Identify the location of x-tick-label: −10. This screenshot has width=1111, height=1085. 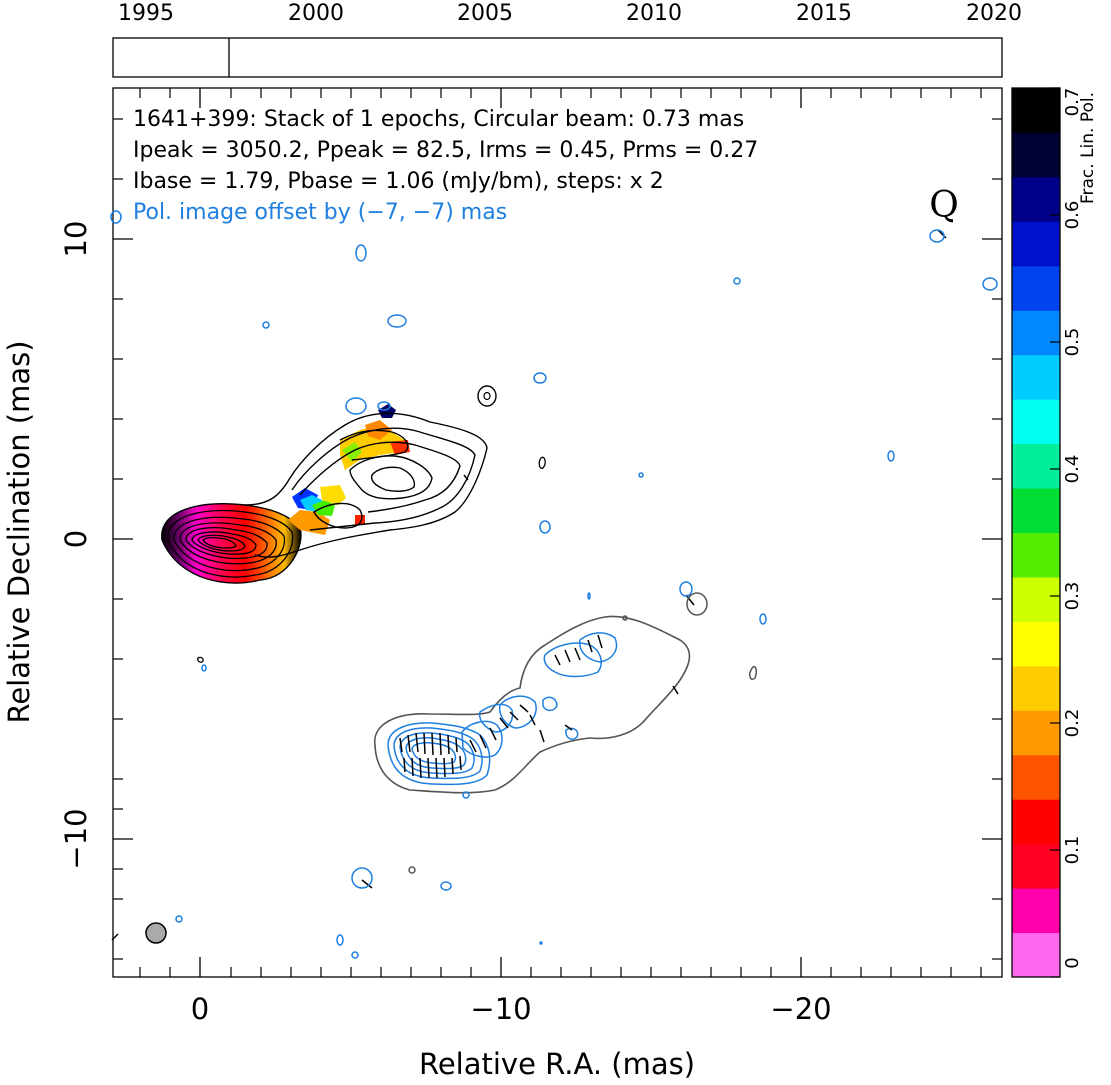
(500, 1009).